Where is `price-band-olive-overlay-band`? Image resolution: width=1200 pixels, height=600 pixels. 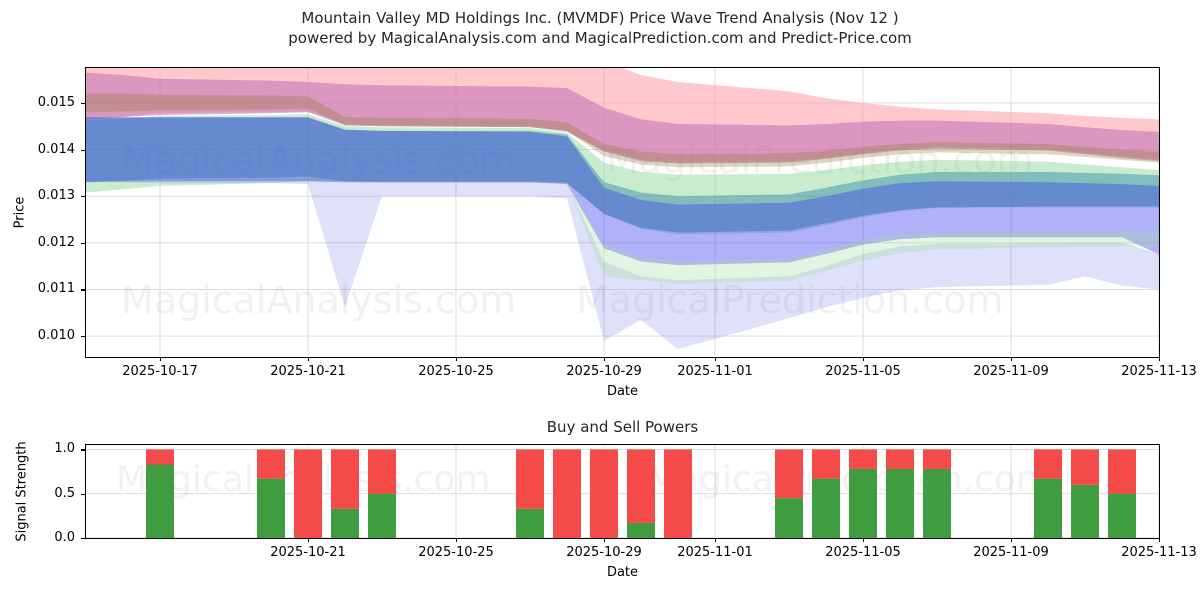
price-band-olive-overlay-band is located at coordinates (622, 130).